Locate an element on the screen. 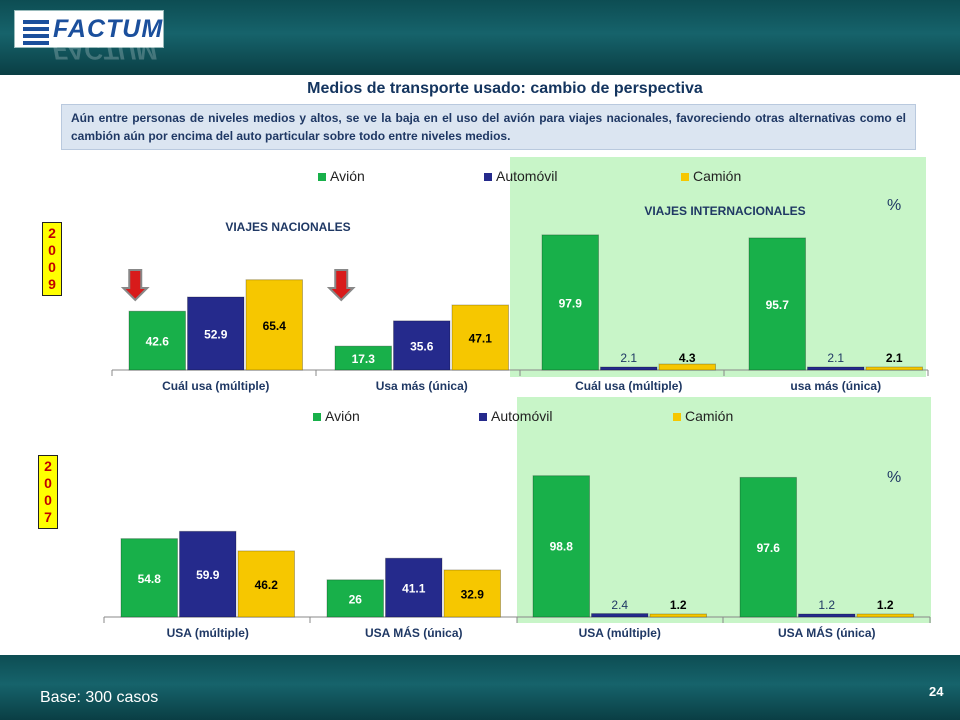 The width and height of the screenshot is (960, 720). data-label: 97.6 is located at coordinates (769, 548).